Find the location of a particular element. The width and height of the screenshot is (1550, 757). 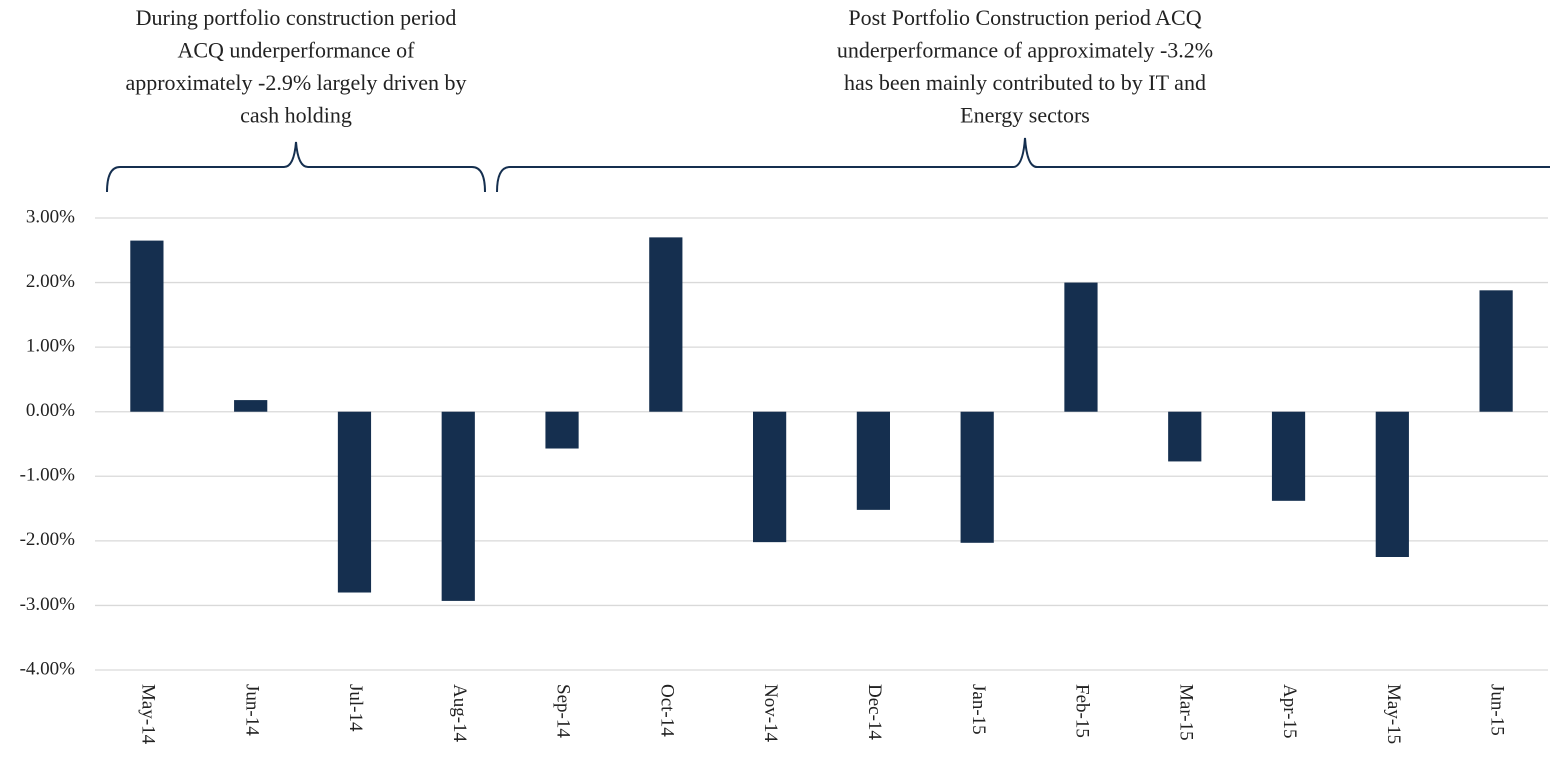

y-tick-label: 3.00% is located at coordinates (50, 216).